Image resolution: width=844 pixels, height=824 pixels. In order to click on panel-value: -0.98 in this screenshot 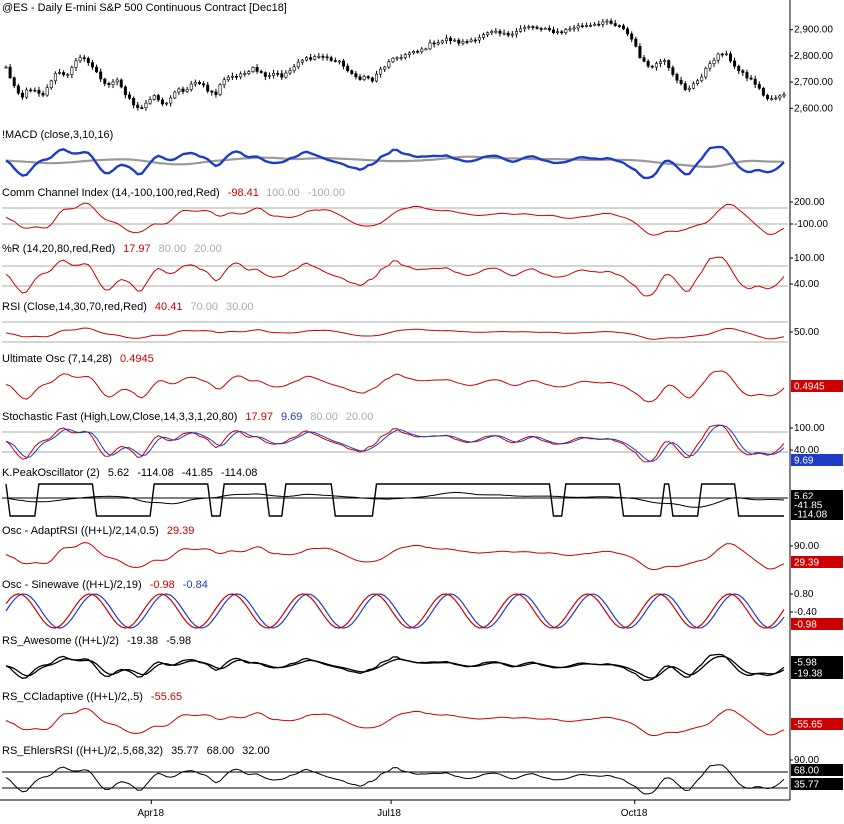, I will do `click(162, 585)`.